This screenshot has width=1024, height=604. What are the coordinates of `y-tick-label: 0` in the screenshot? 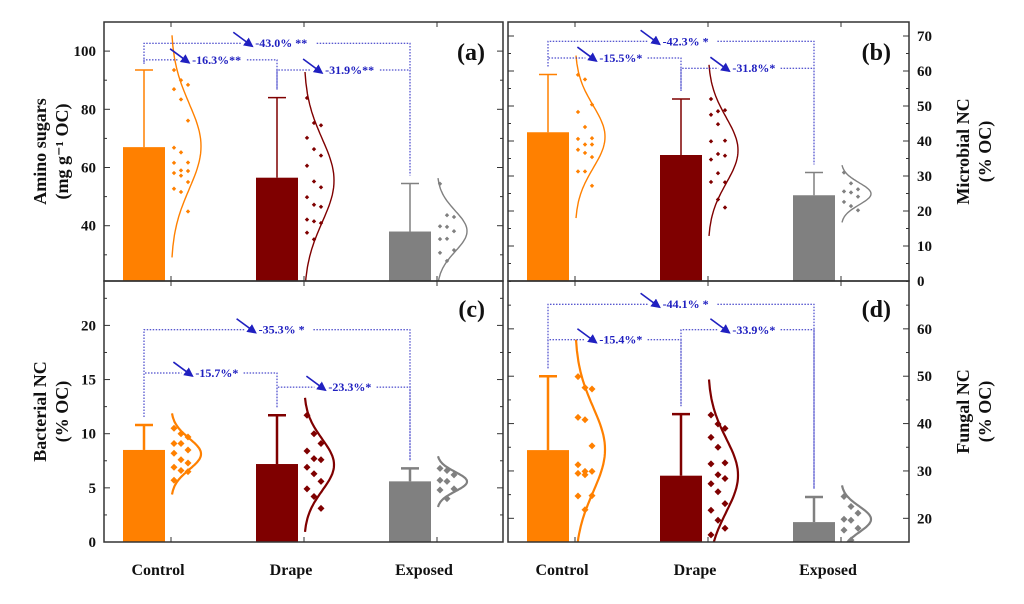 It's located at (93, 543).